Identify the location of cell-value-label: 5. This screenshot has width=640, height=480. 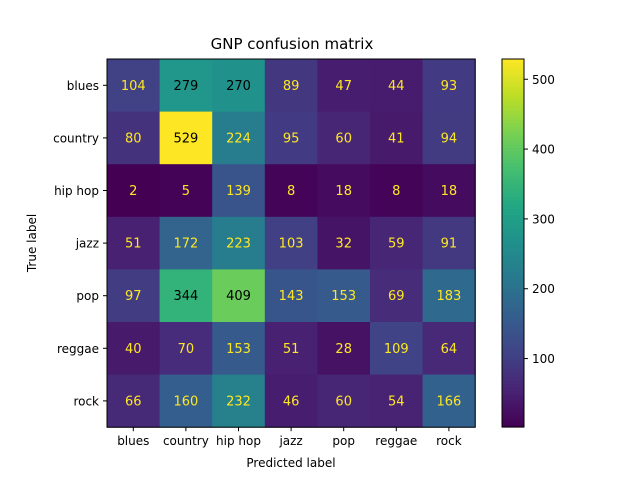
(186, 191).